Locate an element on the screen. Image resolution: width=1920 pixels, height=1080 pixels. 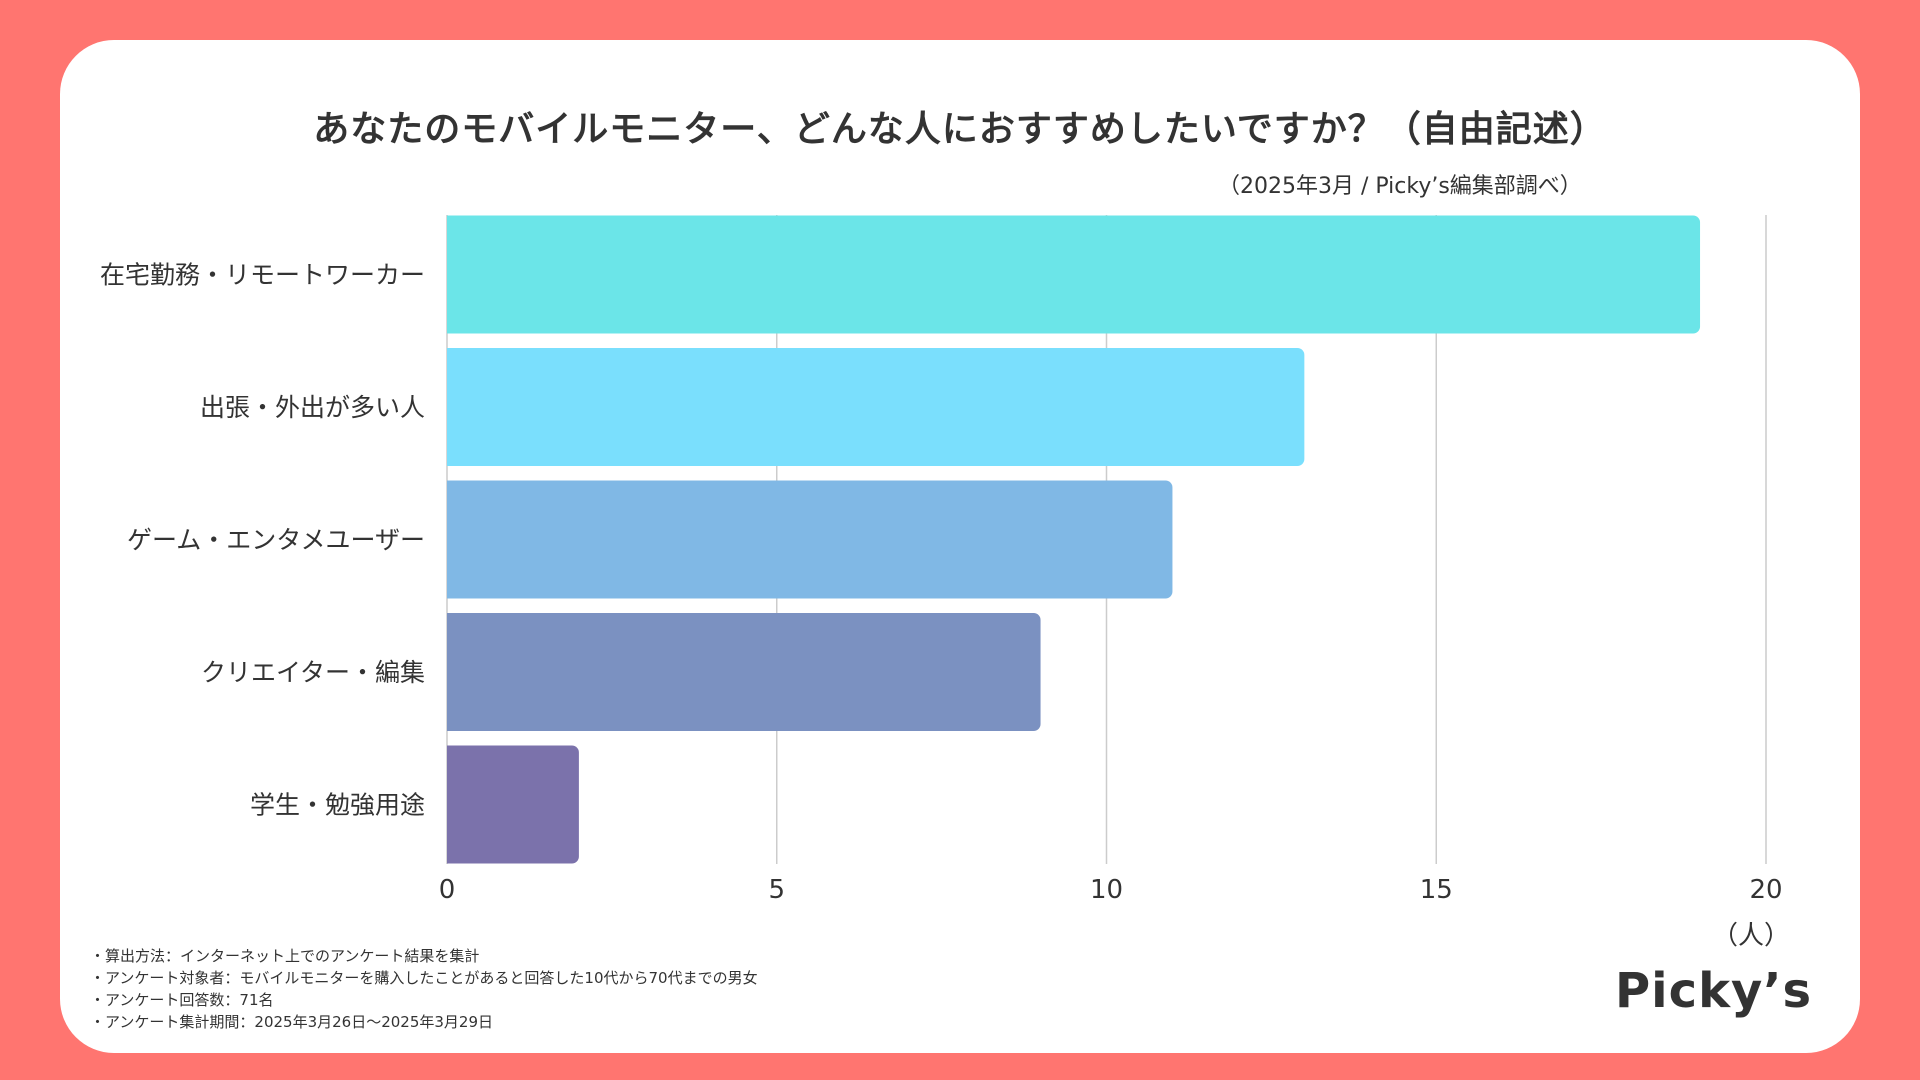
x-axis-unit: （人） is located at coordinates (1751, 936).